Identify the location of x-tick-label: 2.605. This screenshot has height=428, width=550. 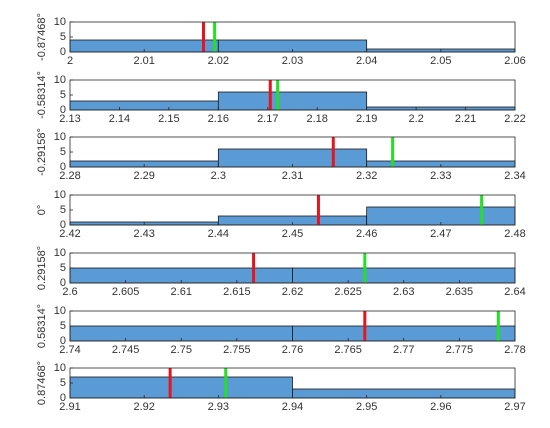
(126, 292).